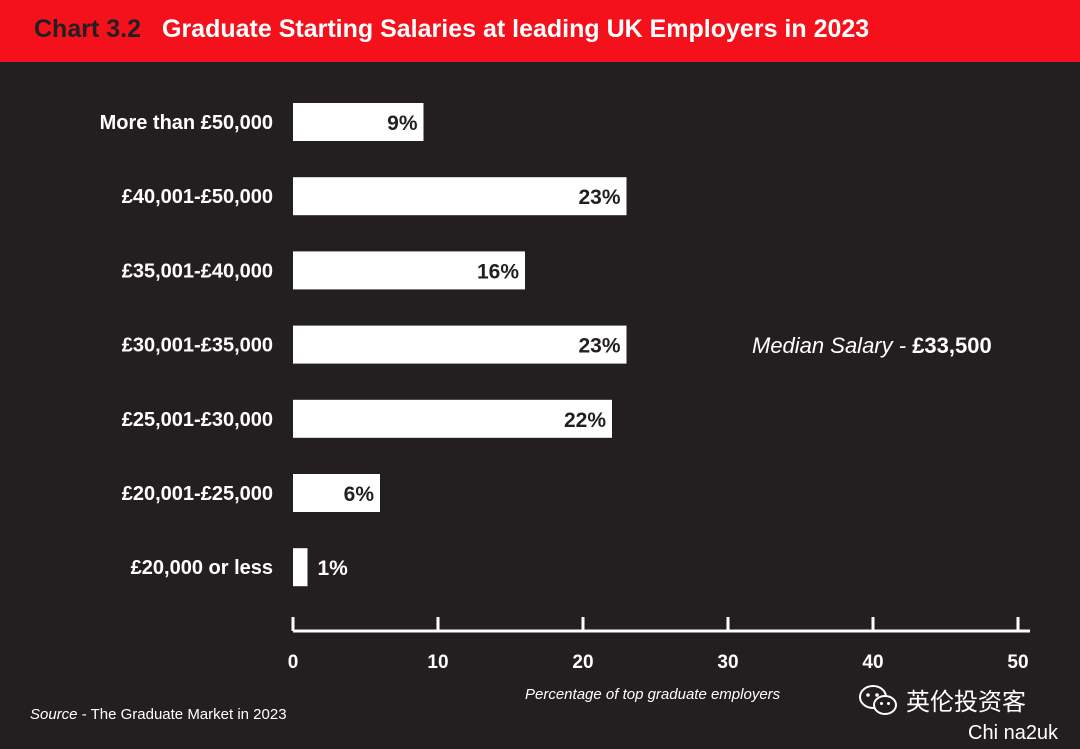  What do you see at coordinates (359, 494) in the screenshot?
I see `data-label: 6%` at bounding box center [359, 494].